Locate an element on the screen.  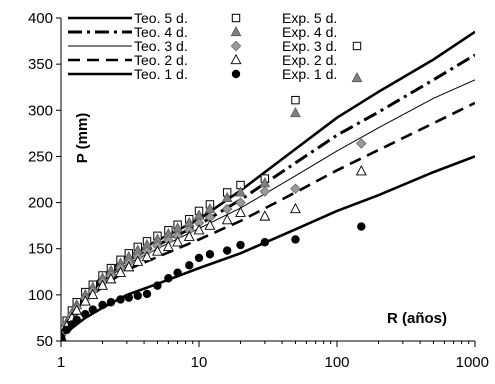
y-tick-label: 400 is located at coordinates (40, 18).